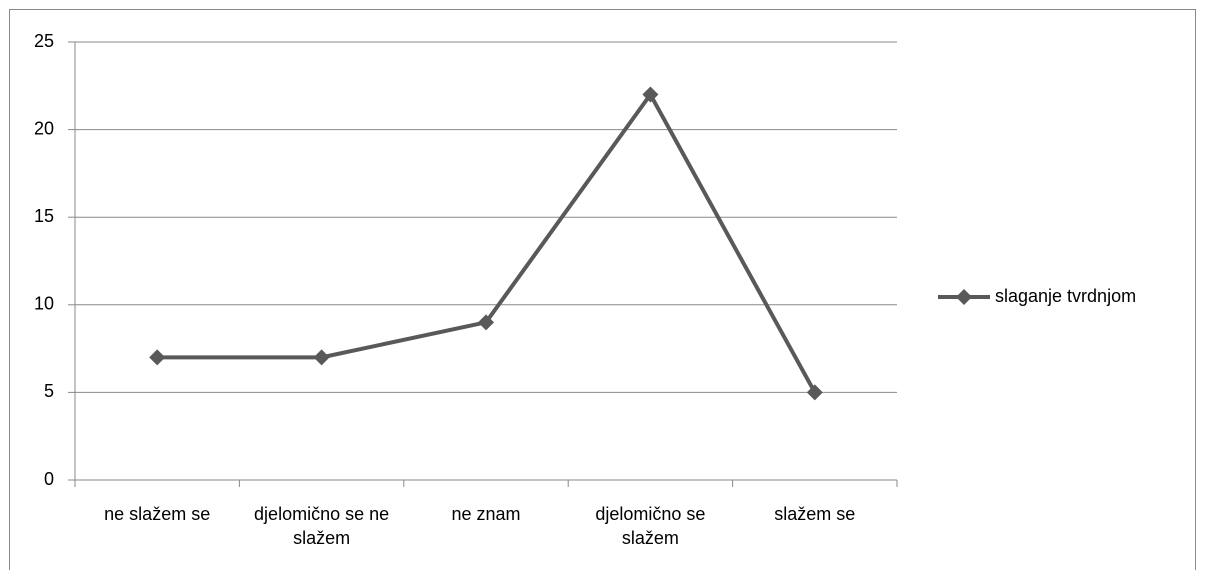  Describe the element at coordinates (157, 514) in the screenshot. I see `x-tick-label: ne slažem se` at that location.